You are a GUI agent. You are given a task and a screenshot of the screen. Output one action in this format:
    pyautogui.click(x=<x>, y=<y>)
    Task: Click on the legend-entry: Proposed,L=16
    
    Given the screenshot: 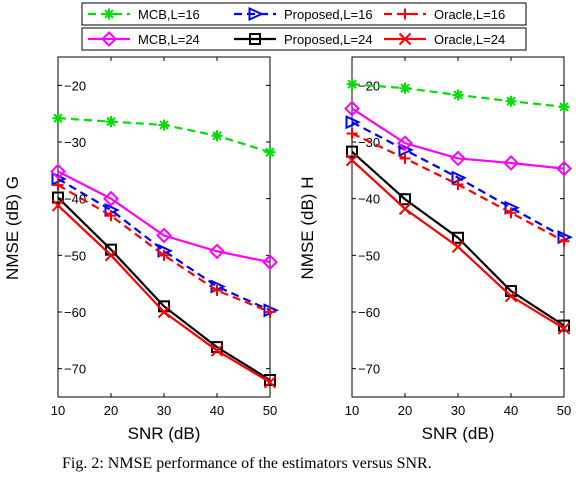 What is the action you would take?
    pyautogui.click(x=303, y=14)
    